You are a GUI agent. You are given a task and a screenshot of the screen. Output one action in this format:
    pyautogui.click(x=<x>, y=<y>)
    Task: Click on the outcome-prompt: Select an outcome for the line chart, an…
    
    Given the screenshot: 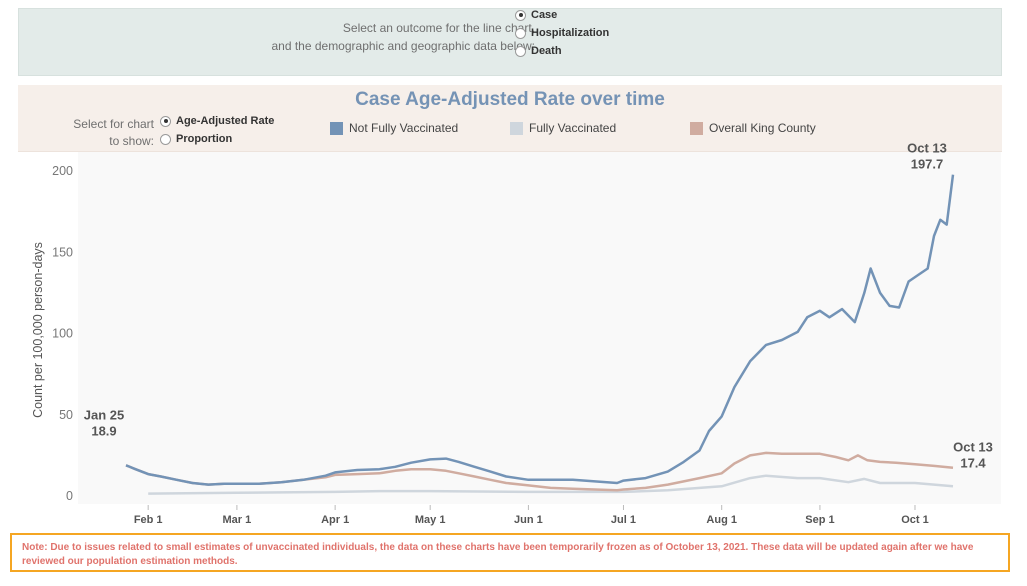 What is the action you would take?
    pyautogui.click(x=355, y=37)
    